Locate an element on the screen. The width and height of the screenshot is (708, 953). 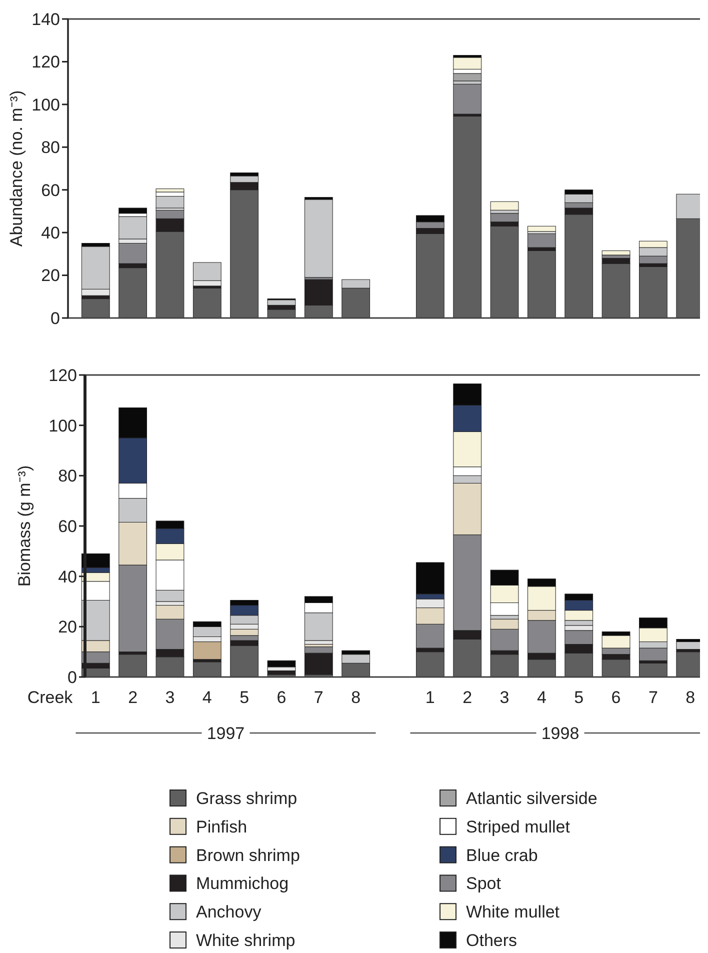
legend-label: White shrimp is located at coordinates (246, 940).